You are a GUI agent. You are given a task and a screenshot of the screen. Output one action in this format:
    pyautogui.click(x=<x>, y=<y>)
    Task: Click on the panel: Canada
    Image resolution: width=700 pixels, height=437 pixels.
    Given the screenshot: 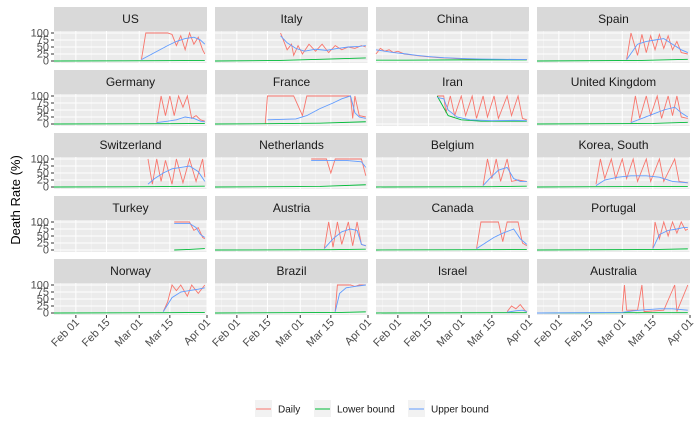 What is the action you would take?
    pyautogui.click(x=452, y=224)
    